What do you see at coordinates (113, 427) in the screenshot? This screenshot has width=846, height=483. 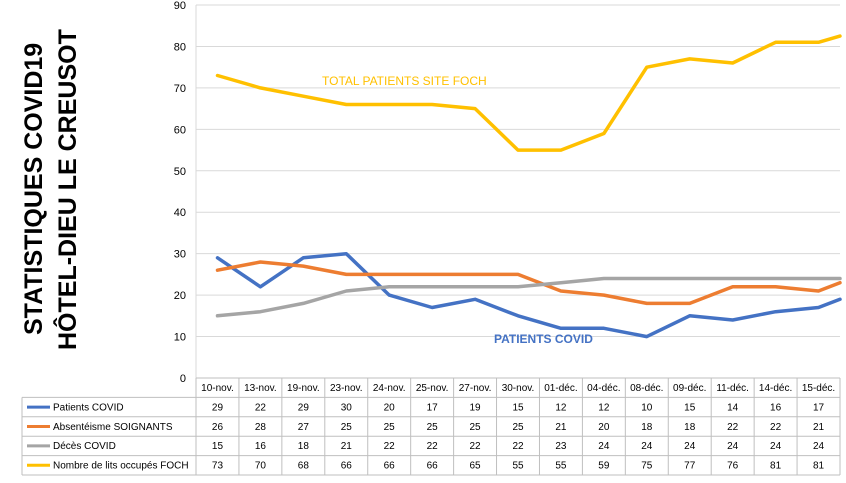 I see `legend-label-1: Absentéisme SOIGNANTS` at bounding box center [113, 427].